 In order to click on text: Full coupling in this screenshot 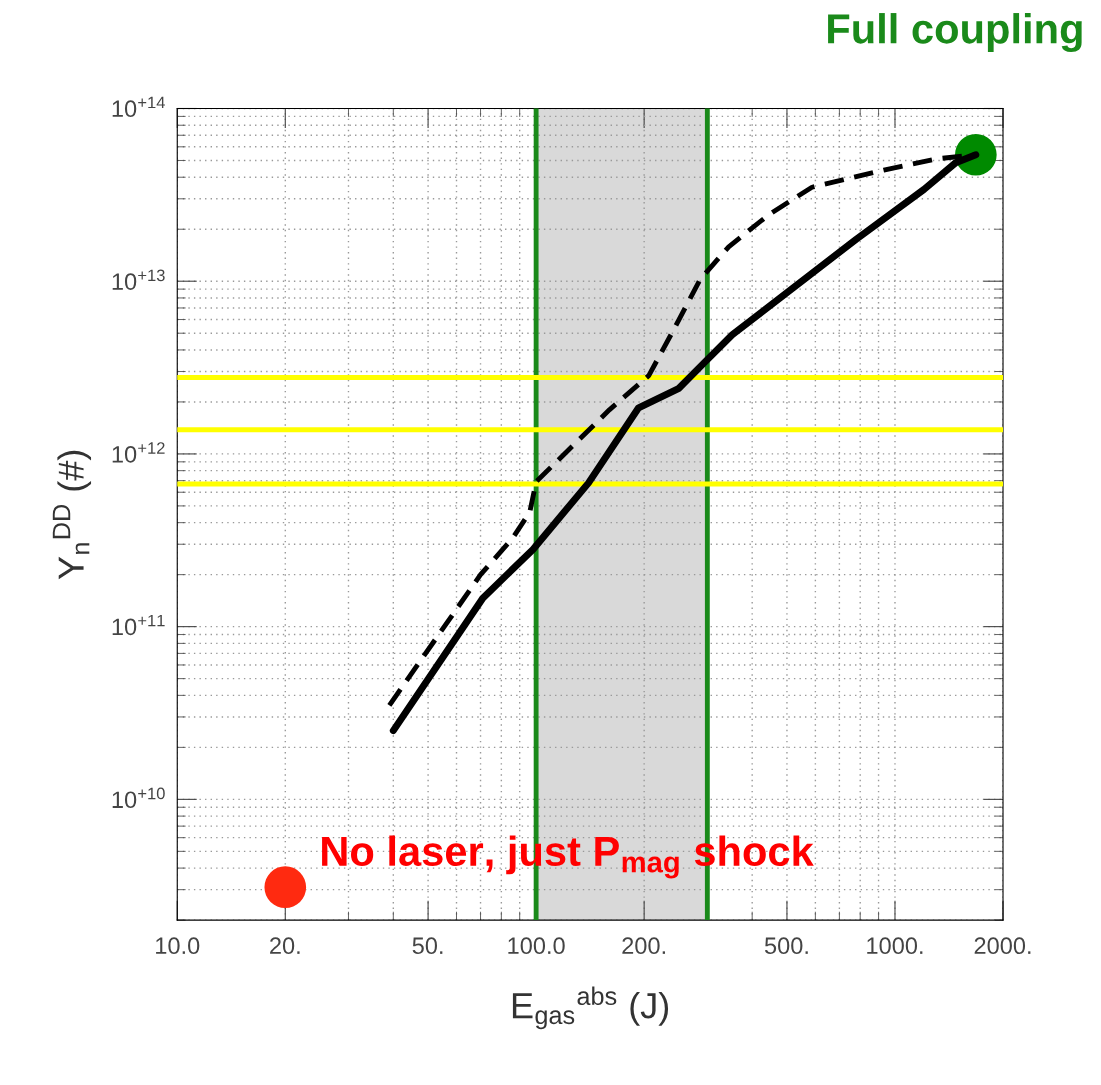, I will do `click(955, 33)`.